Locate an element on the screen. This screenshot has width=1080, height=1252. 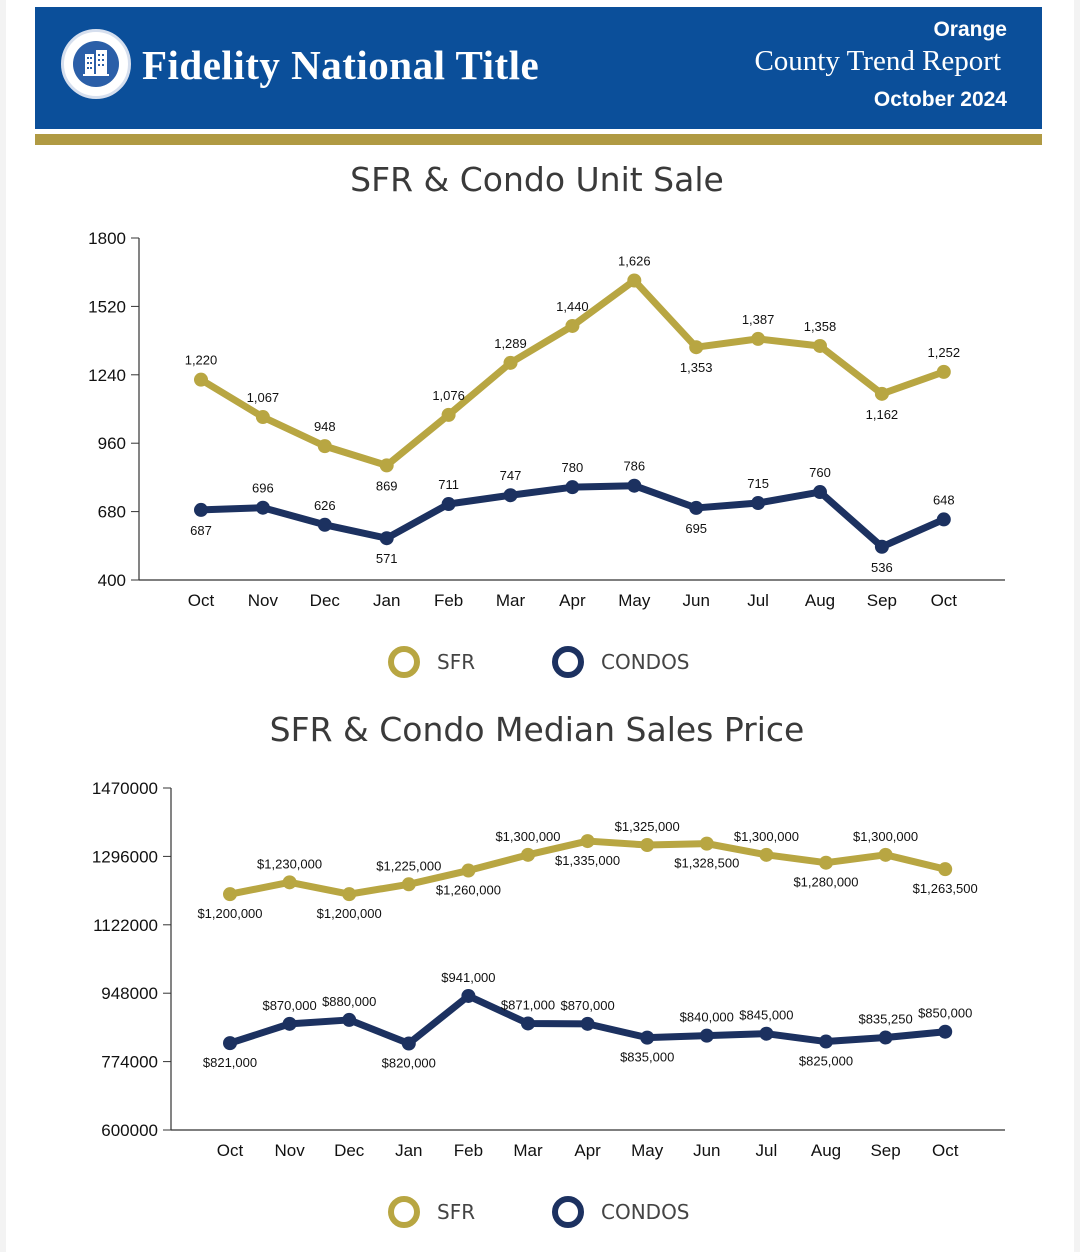
y-tick-label: 960 is located at coordinates (112, 443).